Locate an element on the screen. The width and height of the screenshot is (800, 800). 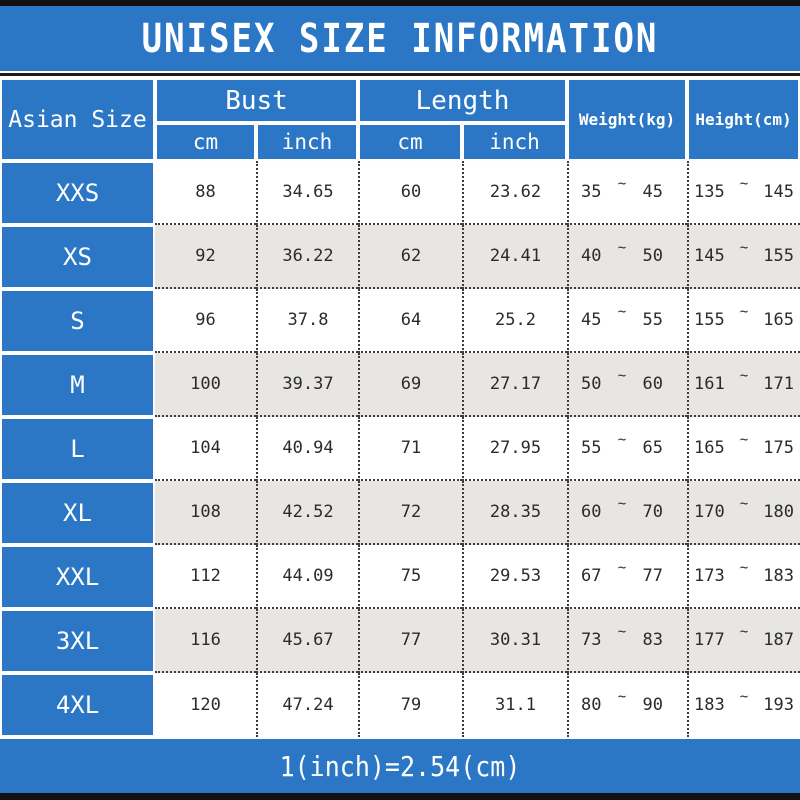
subheader-length-inch: inch is located at coordinates (514, 142).